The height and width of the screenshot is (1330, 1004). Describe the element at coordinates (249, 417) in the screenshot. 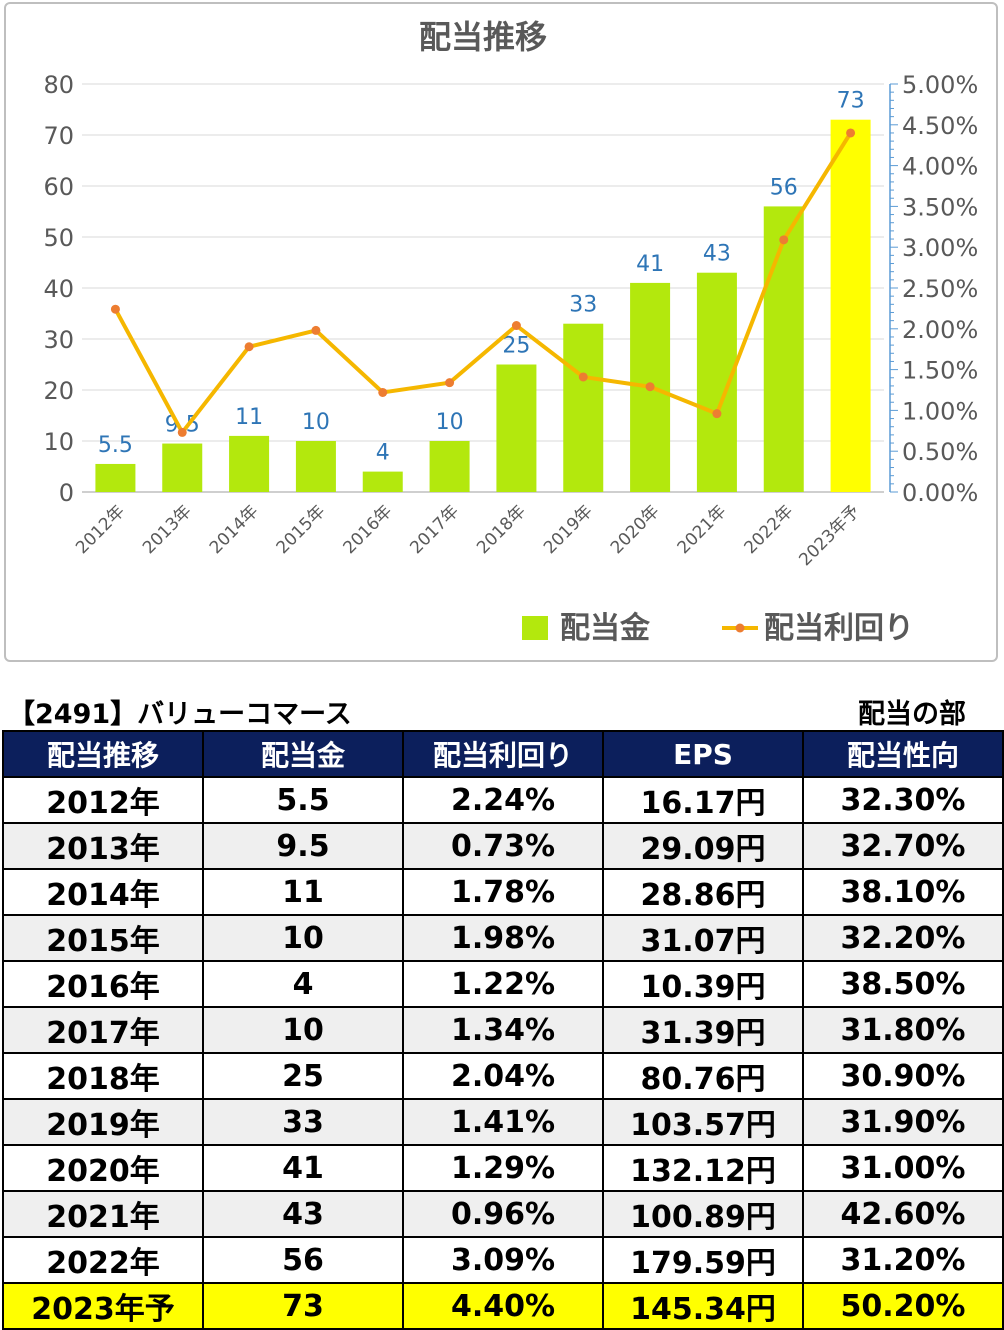

I see `bar-data-label: 11` at that location.